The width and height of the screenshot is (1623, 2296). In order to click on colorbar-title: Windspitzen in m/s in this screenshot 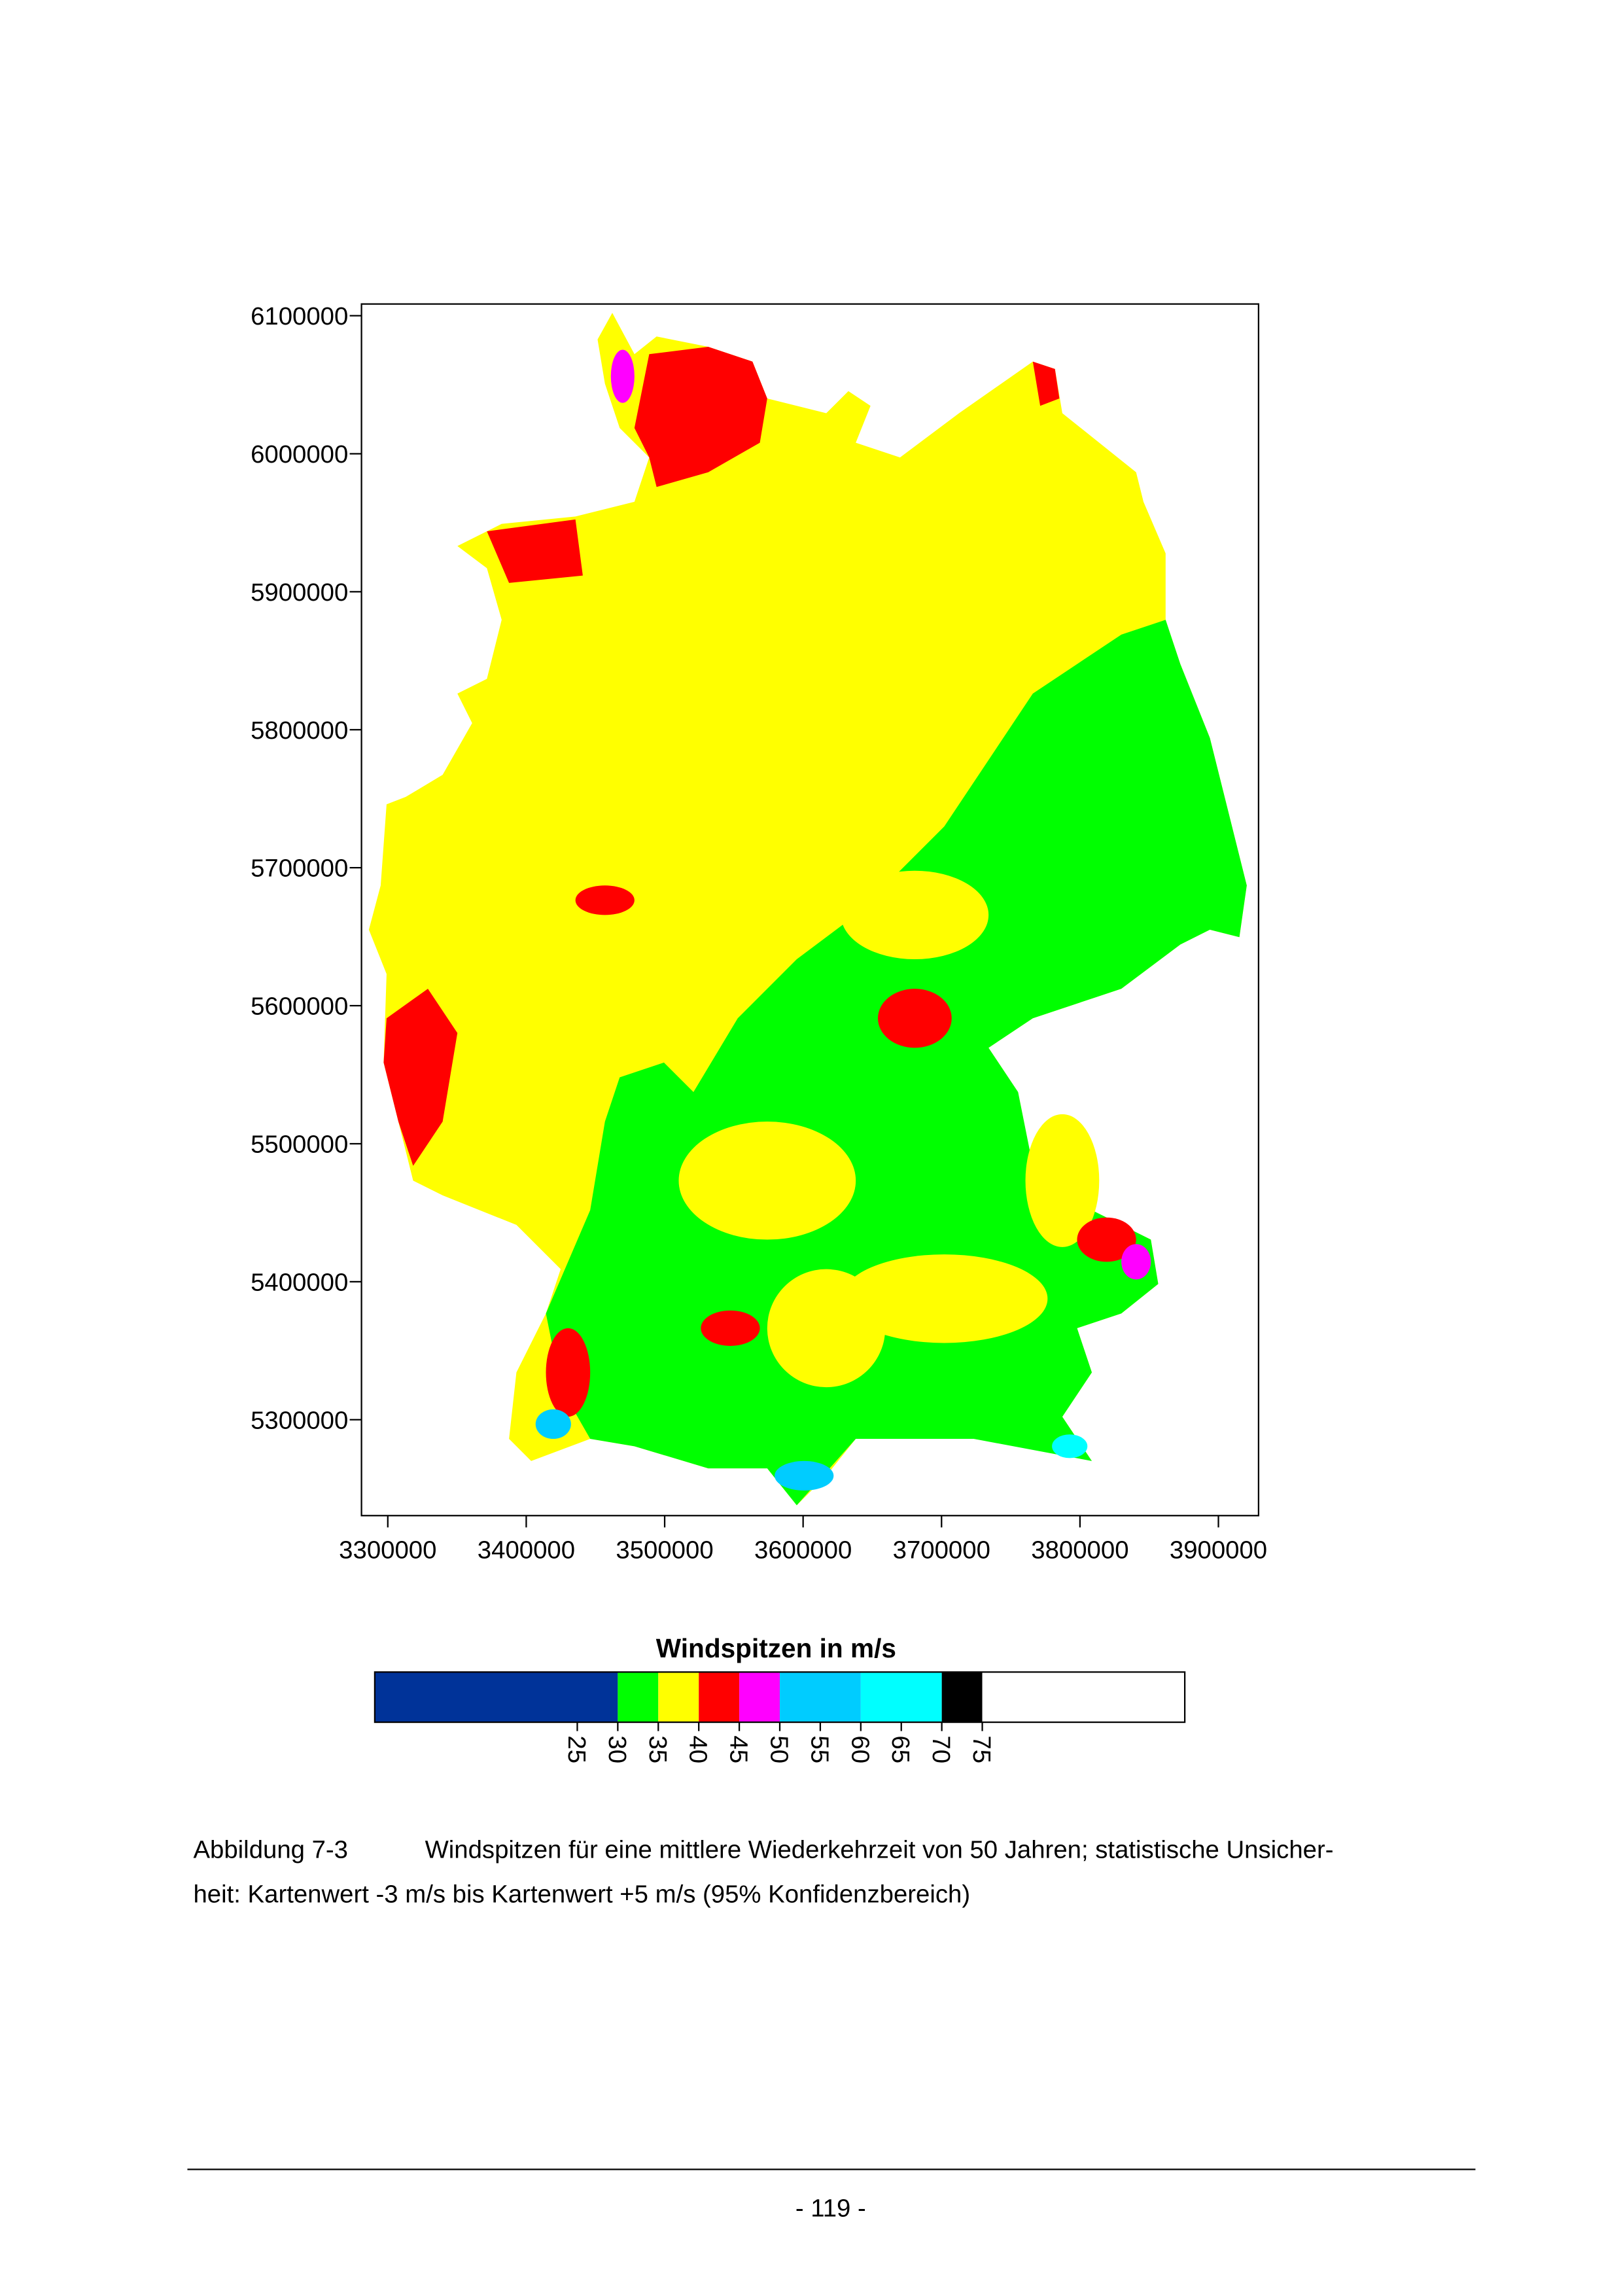, I will do `click(776, 1648)`.